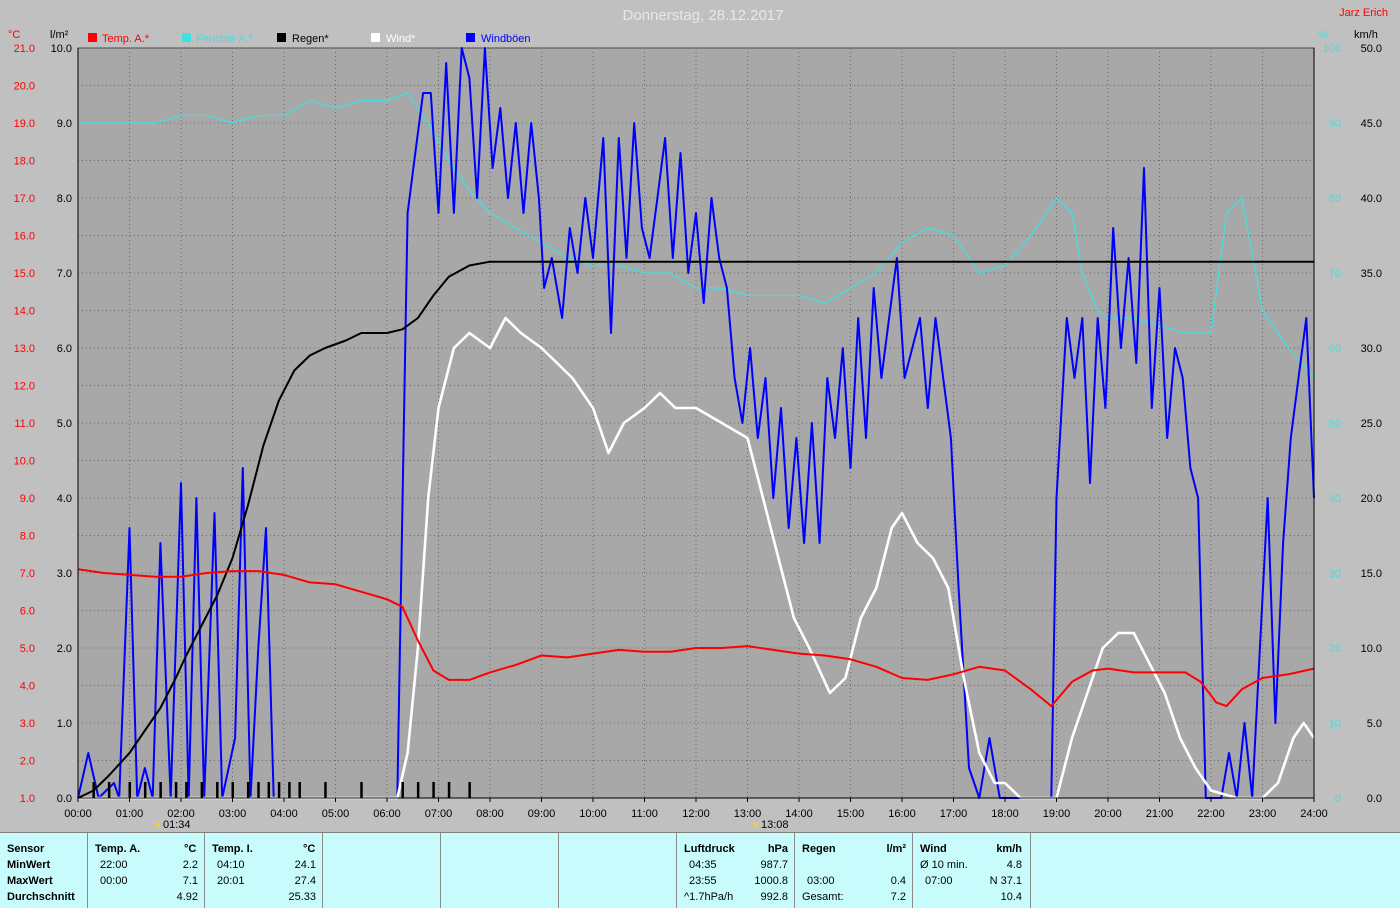  Describe the element at coordinates (939, 881) in the screenshot. I see `wind-max-time: 07:00` at that location.